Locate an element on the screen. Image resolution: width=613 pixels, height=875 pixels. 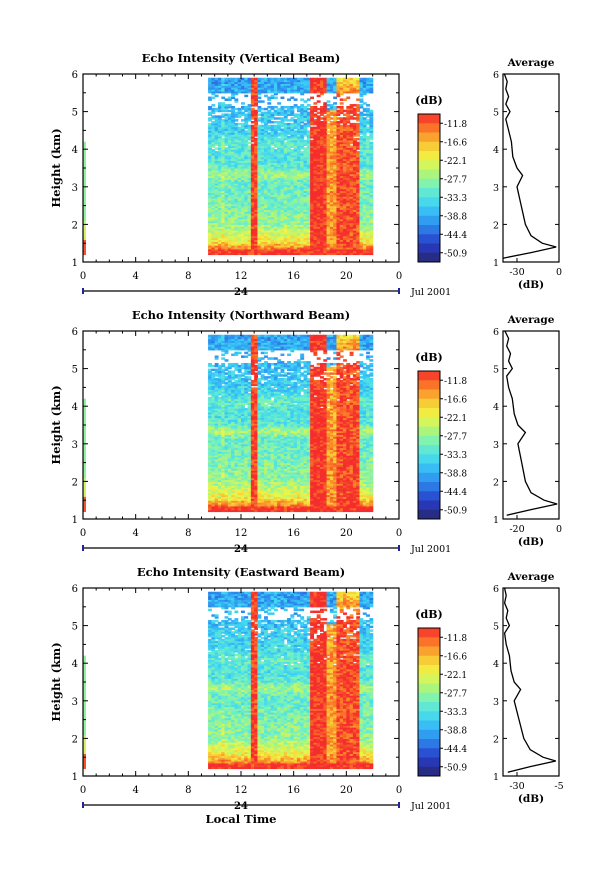
y-tick-label: 5 is located at coordinates (75, 113).